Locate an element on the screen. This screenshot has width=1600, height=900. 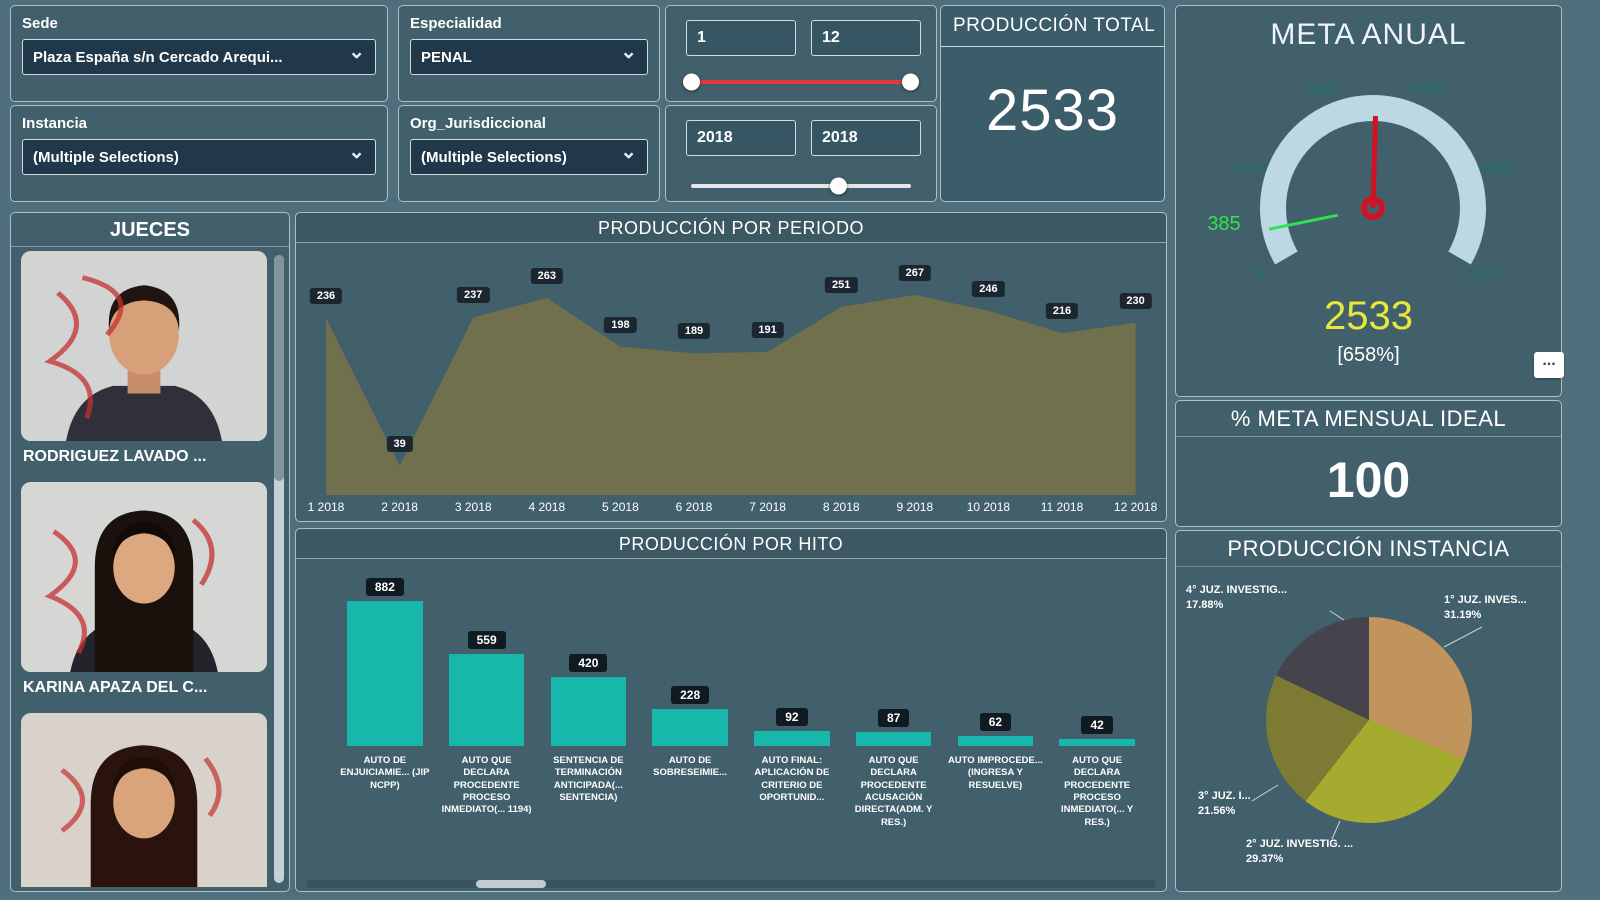
sede-dropdown: Plaza España s/n Cercado Arequi... ⌄ is located at coordinates (199, 57).